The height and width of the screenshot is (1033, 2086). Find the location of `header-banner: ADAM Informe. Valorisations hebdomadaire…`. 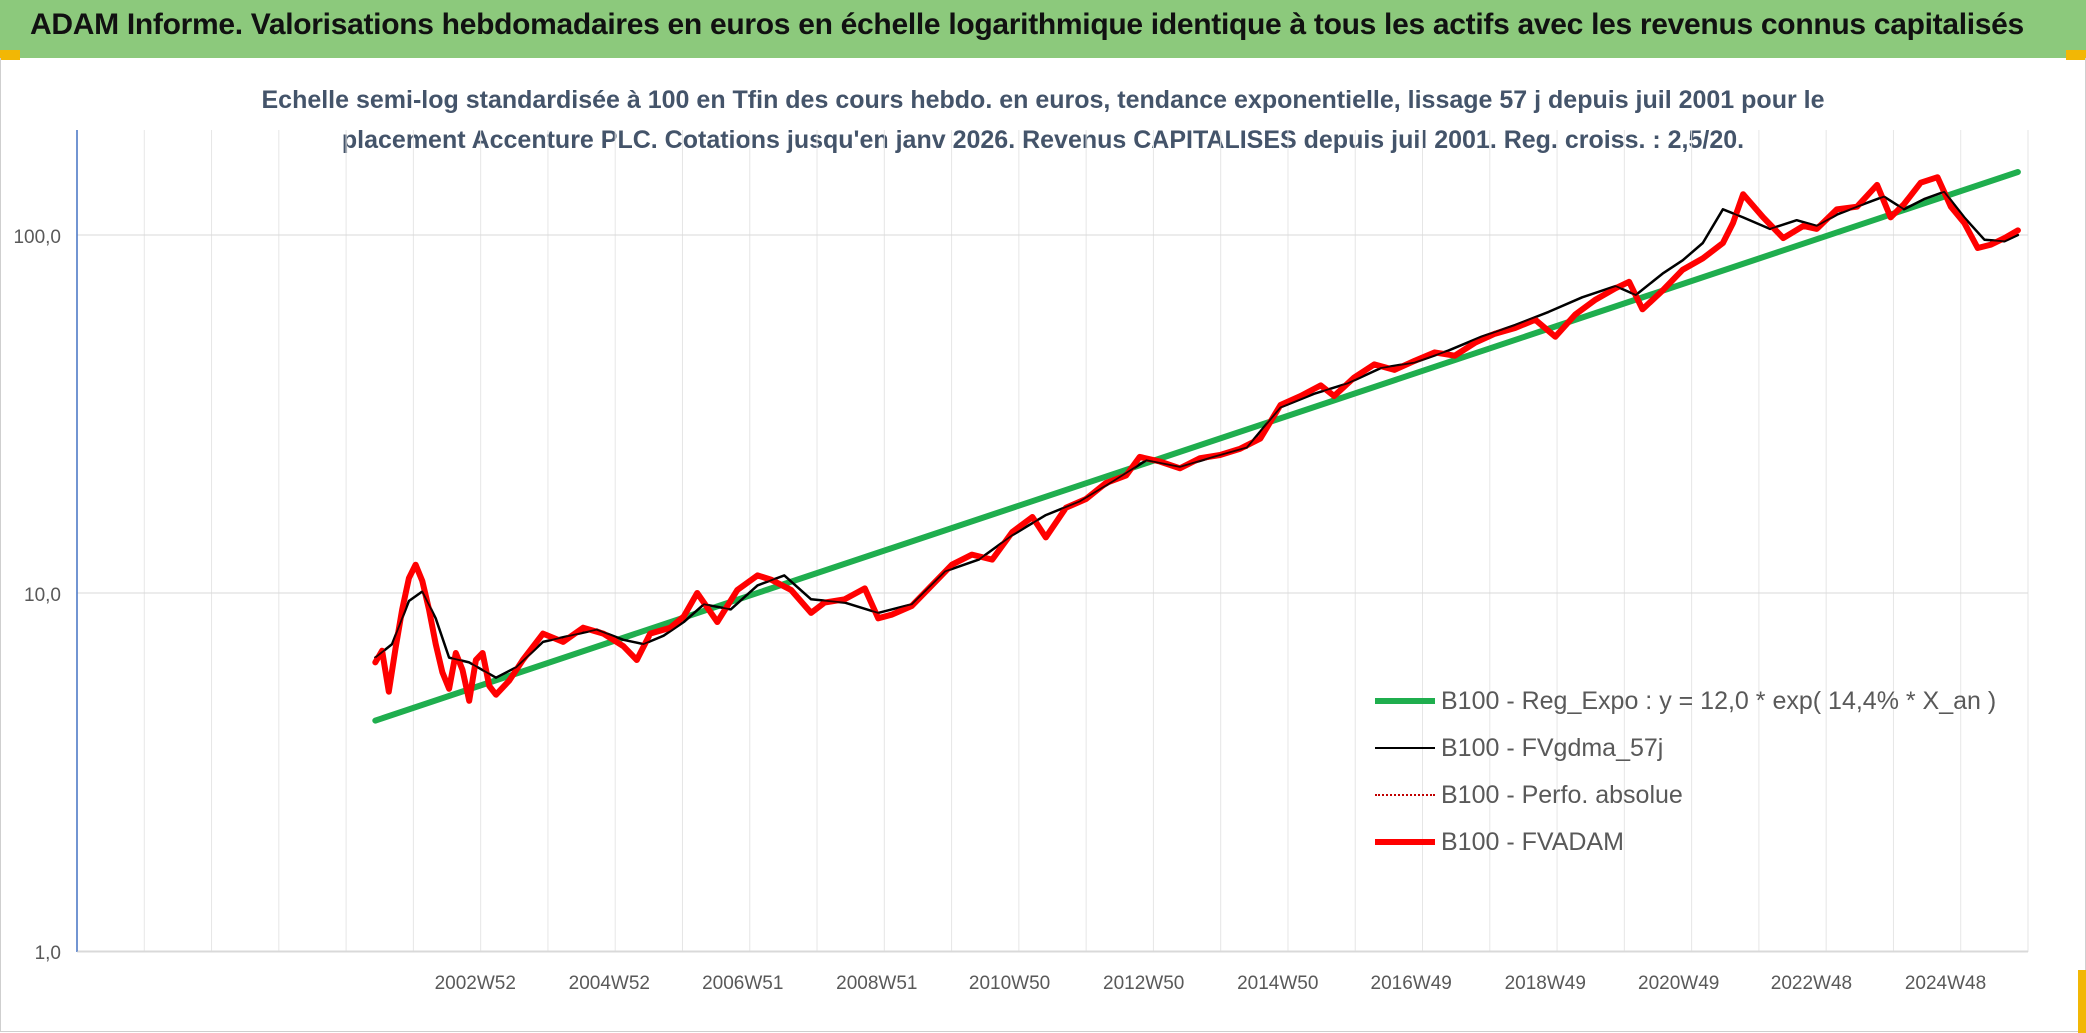

header-banner: ADAM Informe. Valorisations hebdomadaire… is located at coordinates (1043, 29).